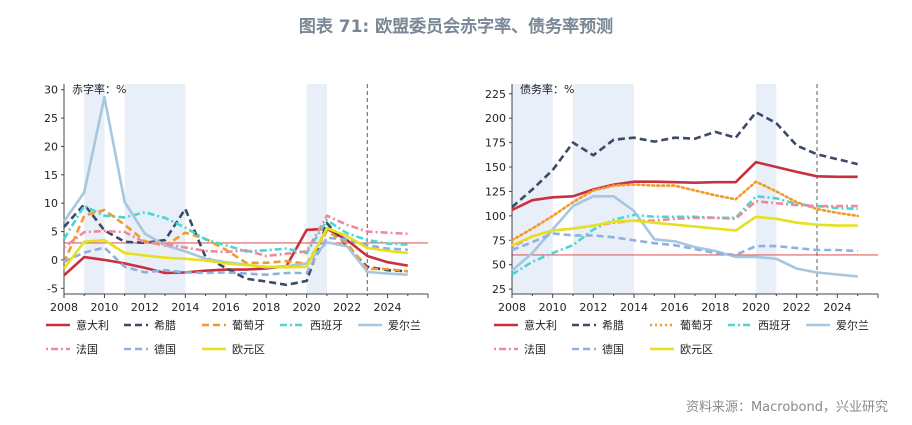 The image size is (912, 425). What do you see at coordinates (495, 191) in the screenshot?
I see `y-tick-label: 125` at bounding box center [495, 191].